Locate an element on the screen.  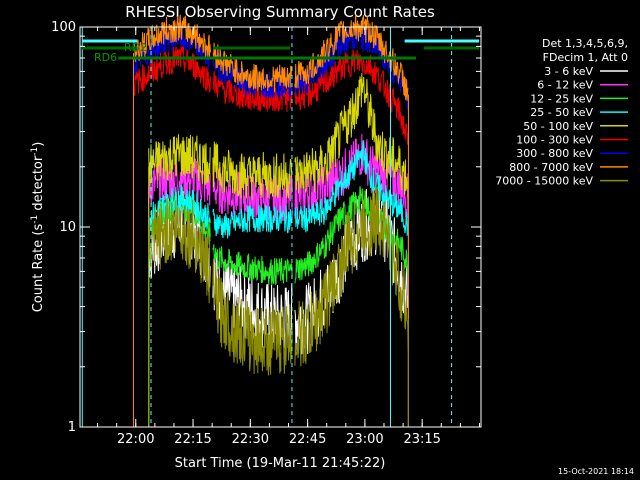
y-axis-label: Count Rate (s-1 detector-1) is located at coordinates (38, 227).